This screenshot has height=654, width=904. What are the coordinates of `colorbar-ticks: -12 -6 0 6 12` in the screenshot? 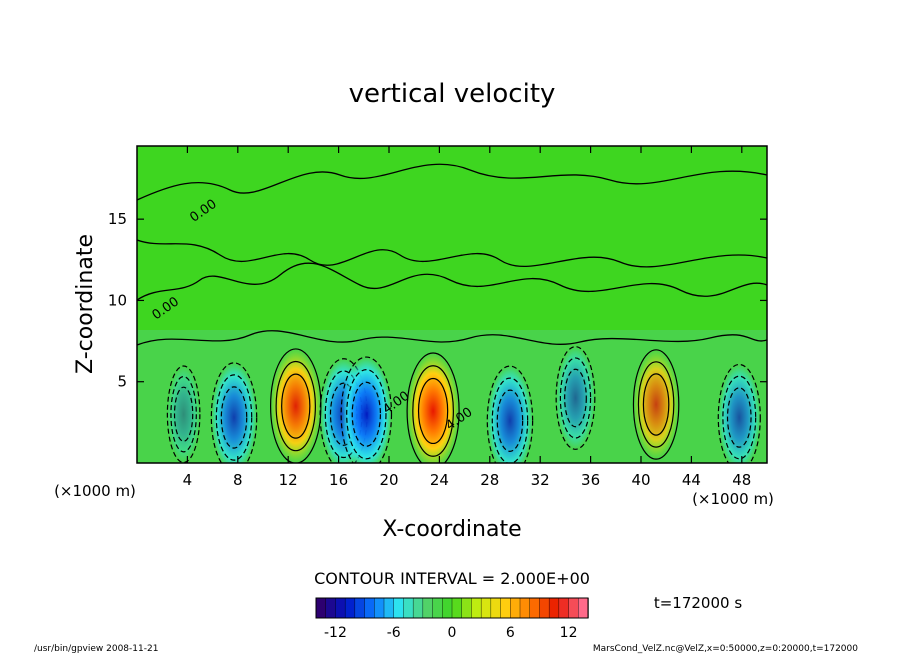 It's located at (450, 633).